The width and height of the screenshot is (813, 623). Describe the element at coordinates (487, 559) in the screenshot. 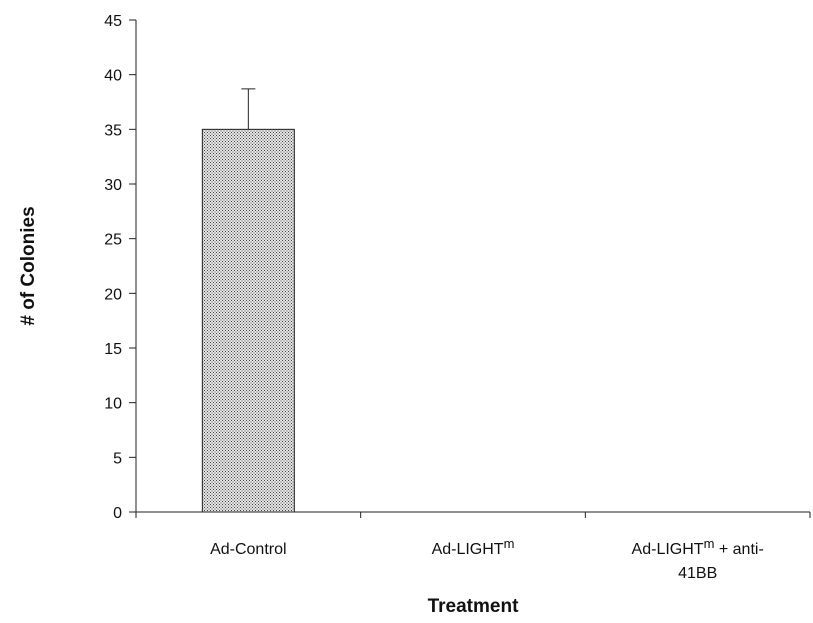

I see `x-axis-category-labels: Ad-Control Ad-LIGHTm Ad-LIGHTm + anti-41BB` at that location.